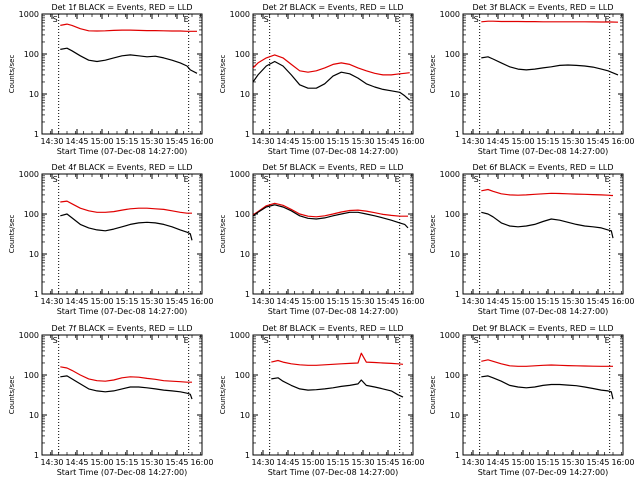 This screenshot has width=640, height=480. I want to click on x-axis-label: Start Time (07-Dec-09 14:27:00), so click(543, 472).